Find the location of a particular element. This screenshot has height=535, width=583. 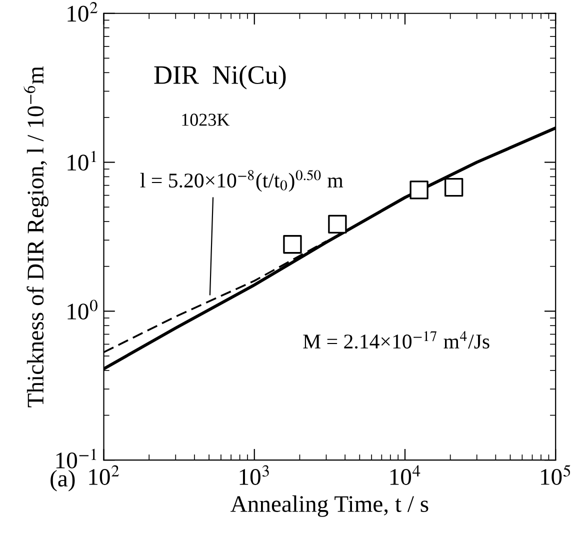

annotation: l = 5.20×10$^{−8}$(t/t$_{0}$)$^{0.50}$ m is located at coordinates (242, 181).